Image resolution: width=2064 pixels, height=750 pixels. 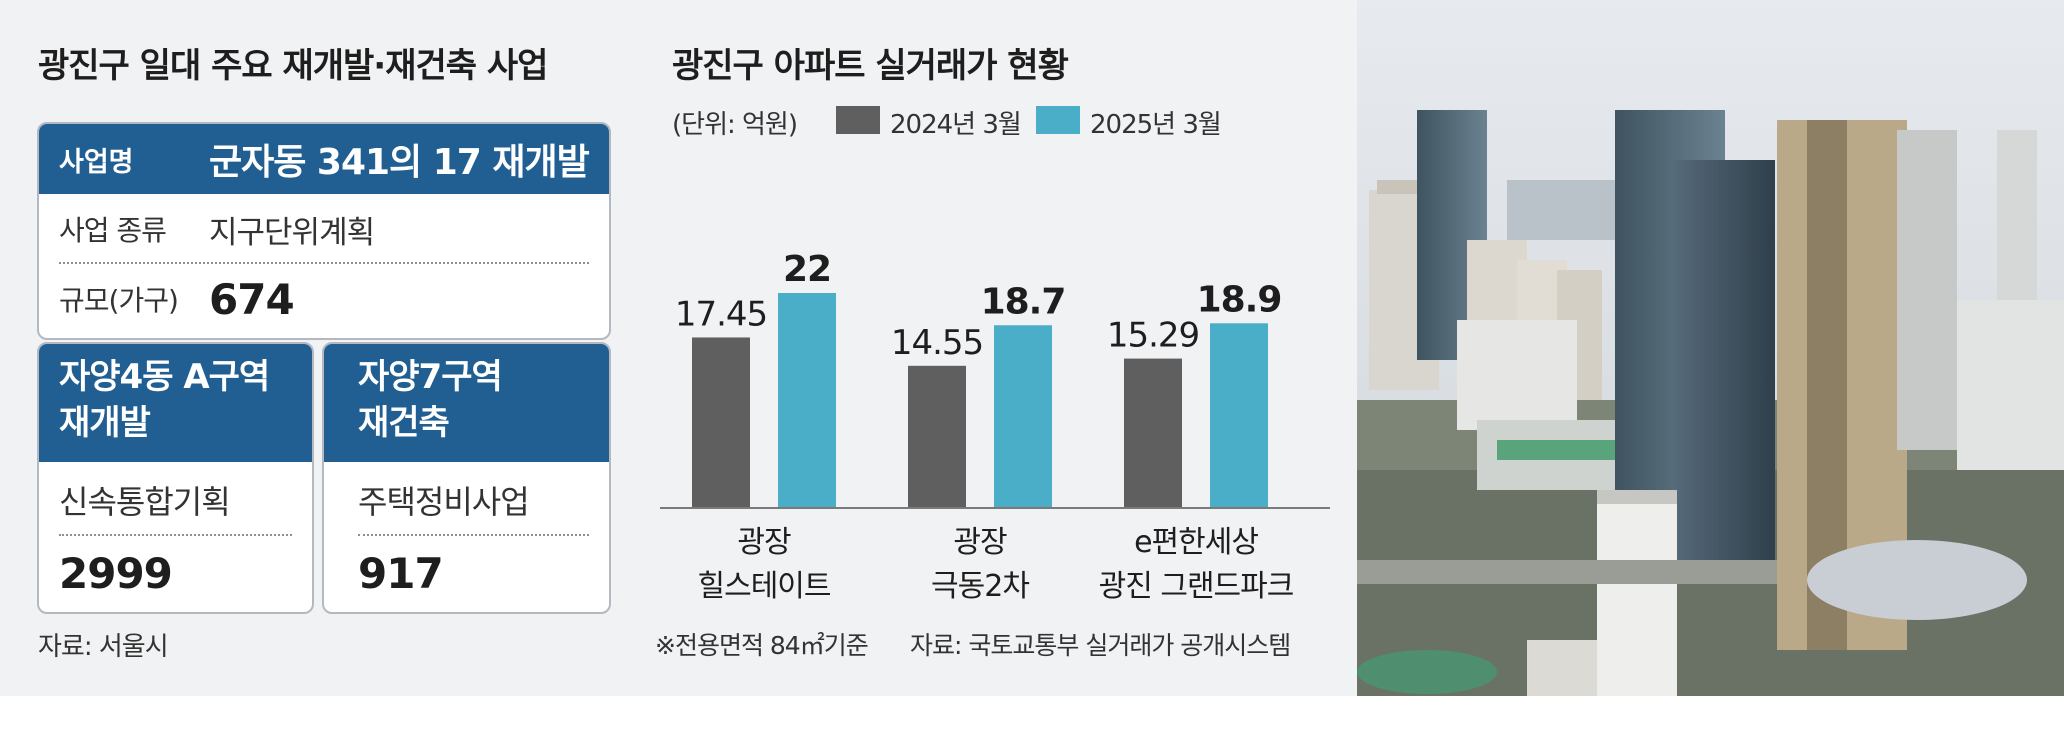 I want to click on project-name-line1: 자양4동 A구역, so click(x=164, y=377).